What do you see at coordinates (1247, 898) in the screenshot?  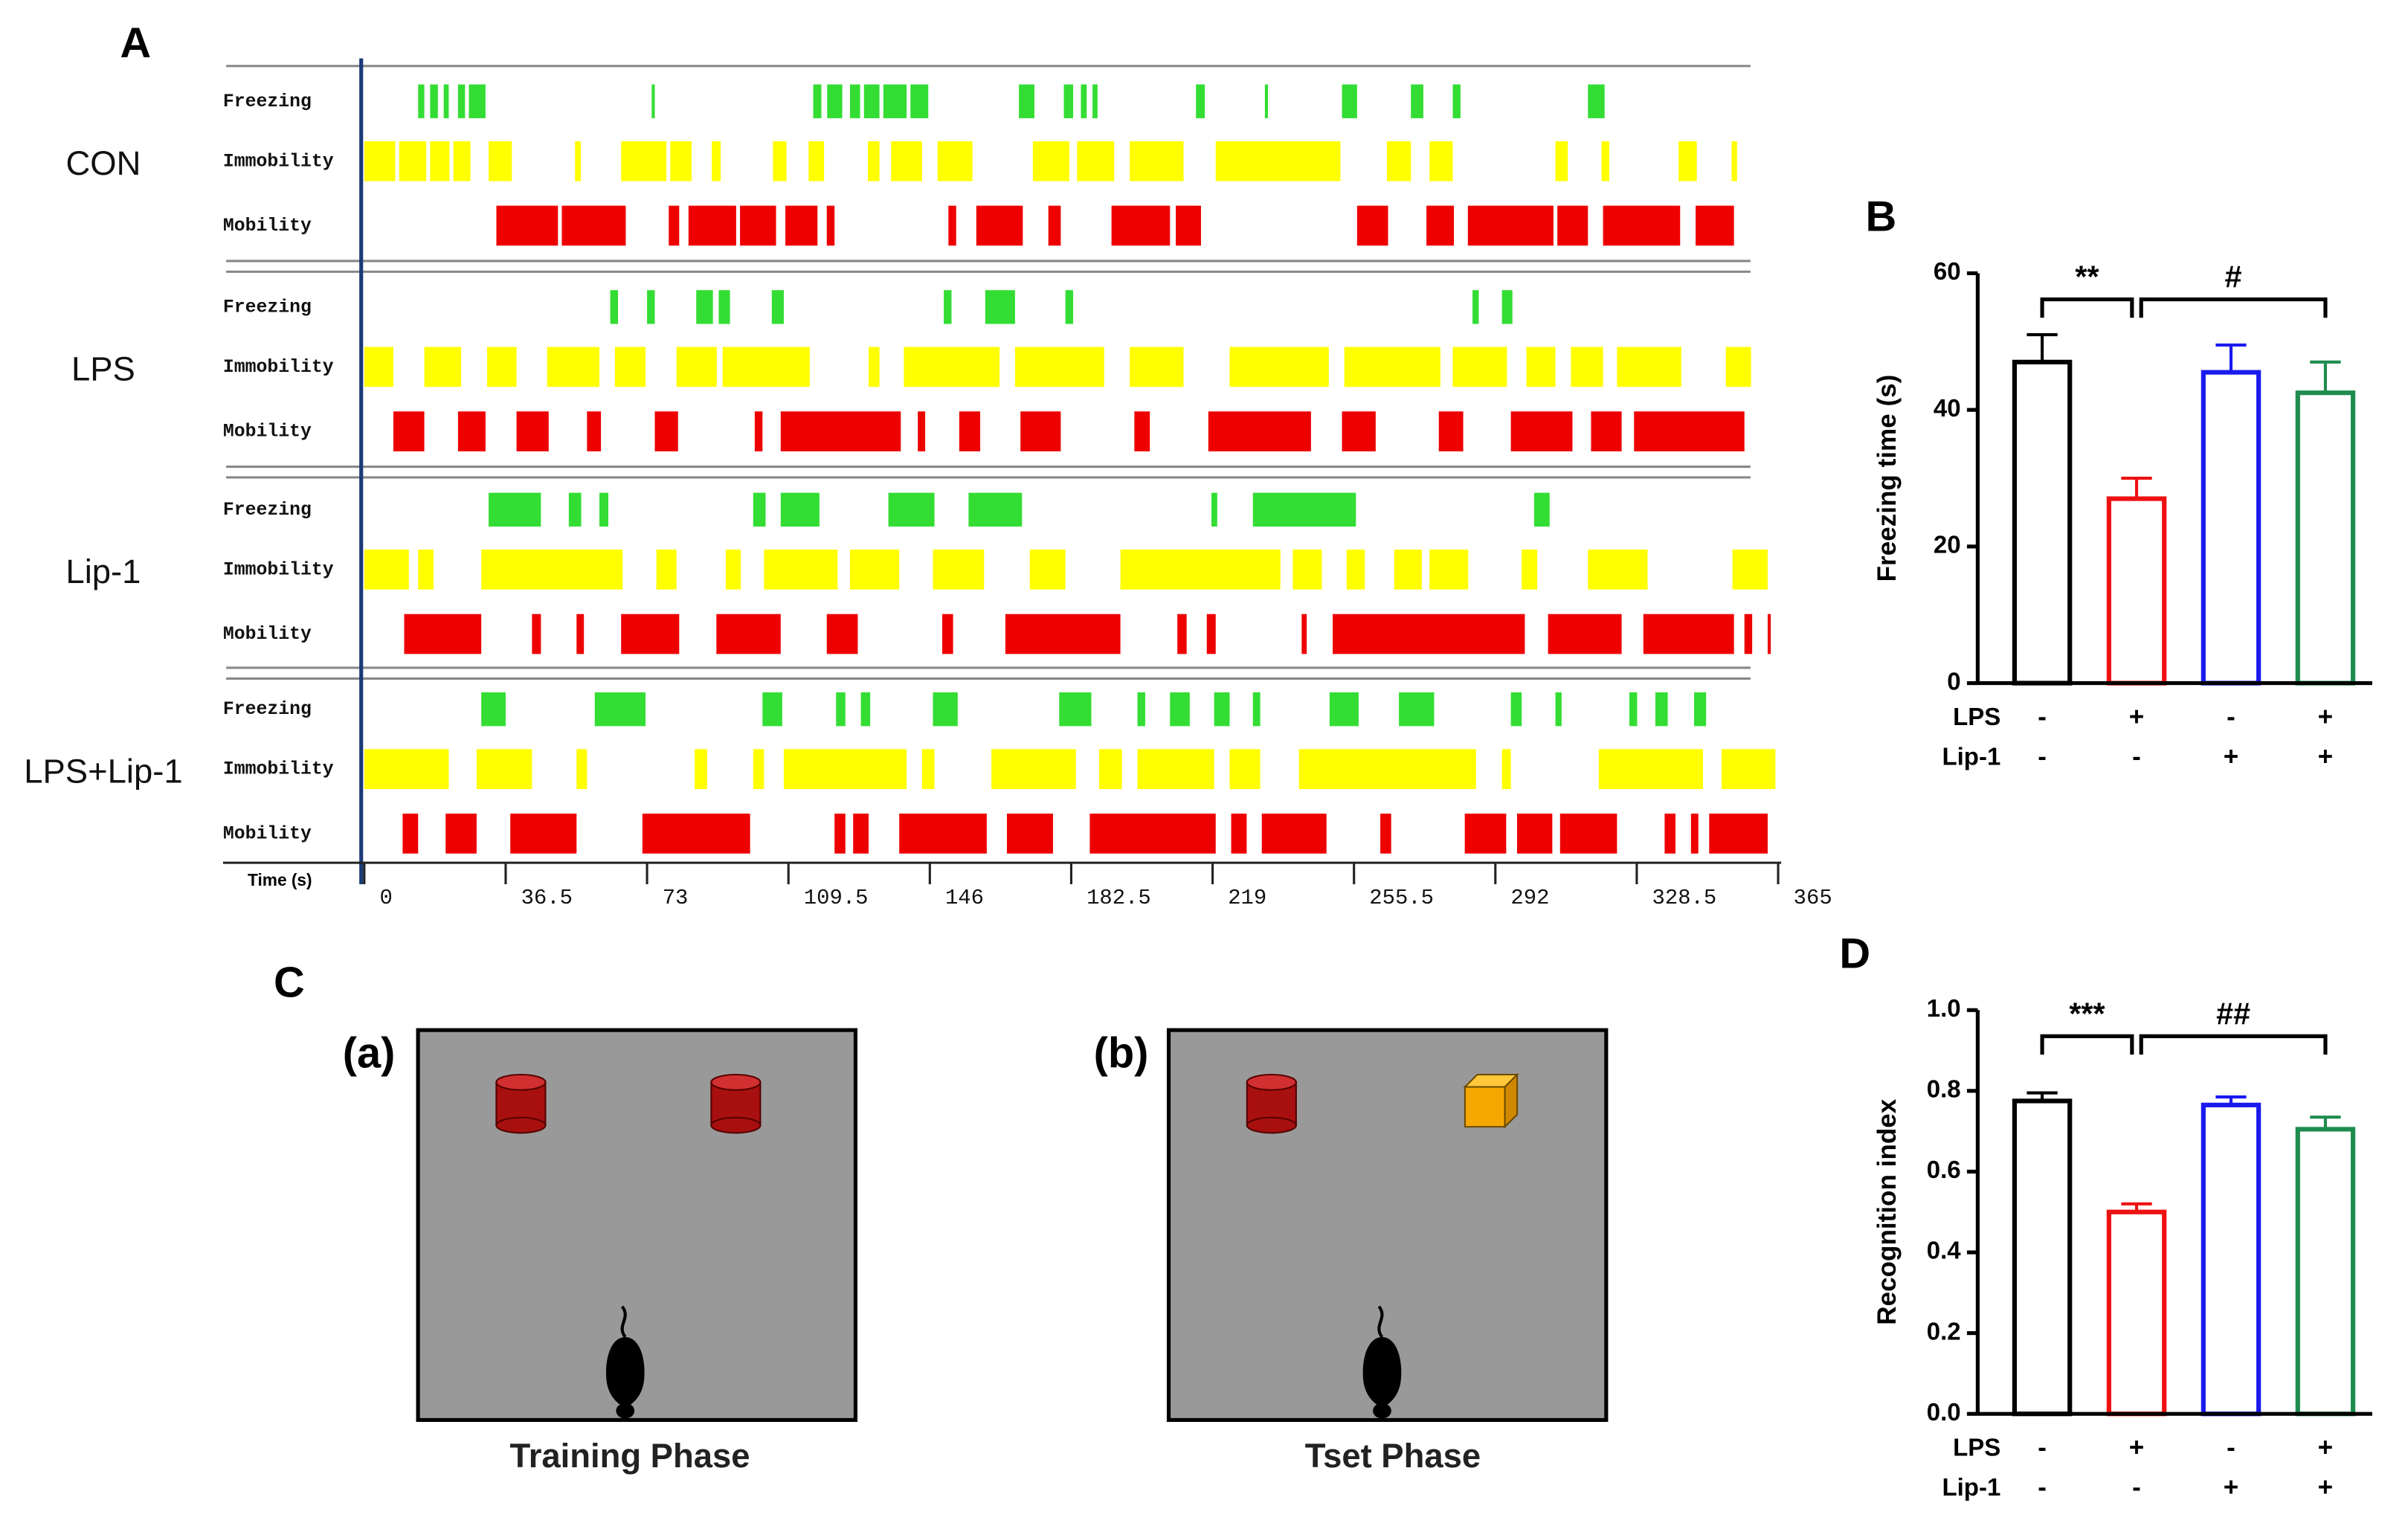 I see `x-tick-label: 219` at bounding box center [1247, 898].